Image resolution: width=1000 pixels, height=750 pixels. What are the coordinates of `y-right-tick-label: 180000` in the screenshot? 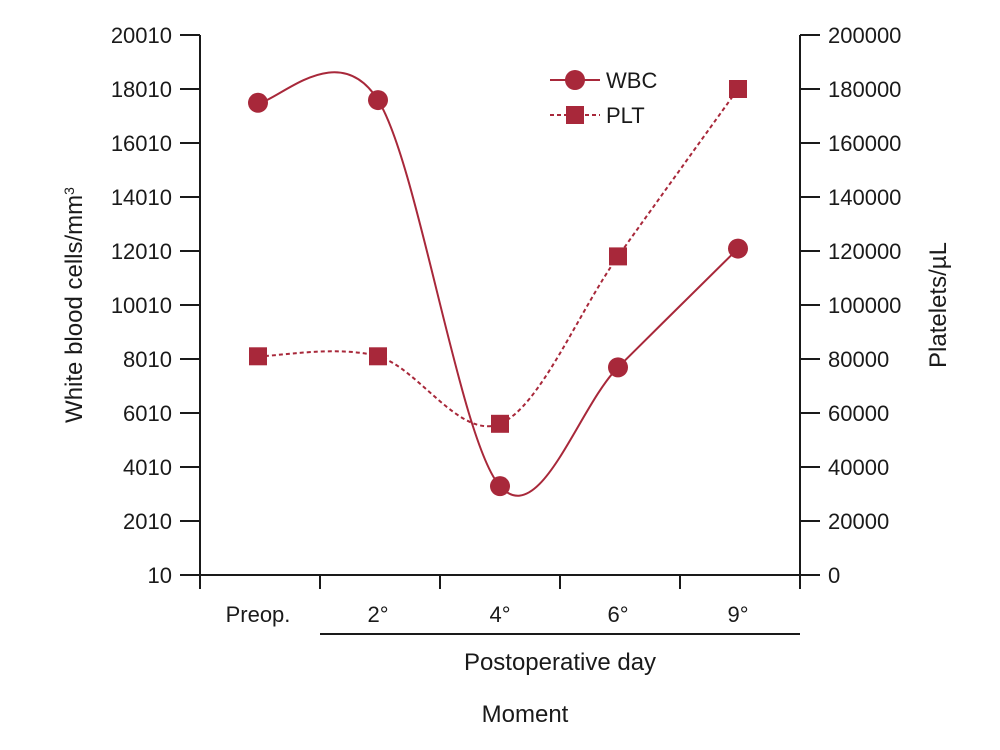 It's located at (864, 89).